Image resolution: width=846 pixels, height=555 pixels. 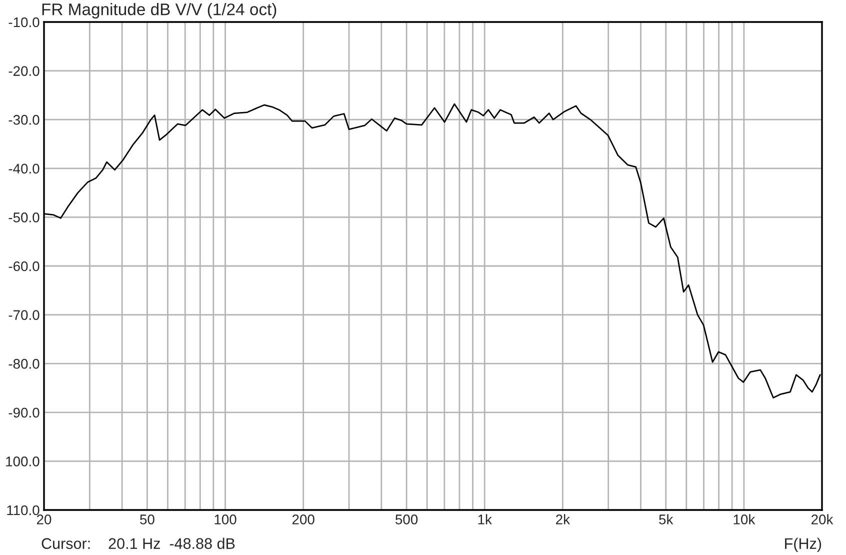 I want to click on x-tick-label: 2k, so click(x=563, y=519).